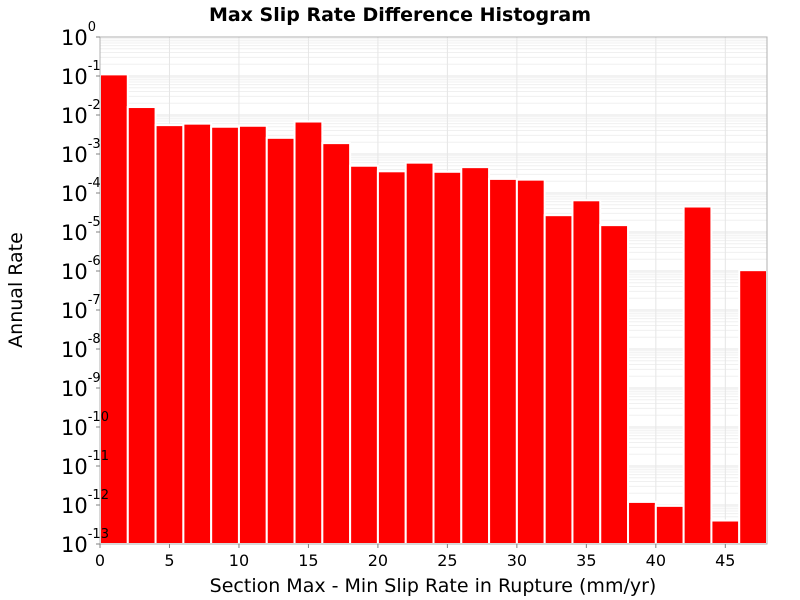  I want to click on y-tick-exponent: -8, so click(94, 339).